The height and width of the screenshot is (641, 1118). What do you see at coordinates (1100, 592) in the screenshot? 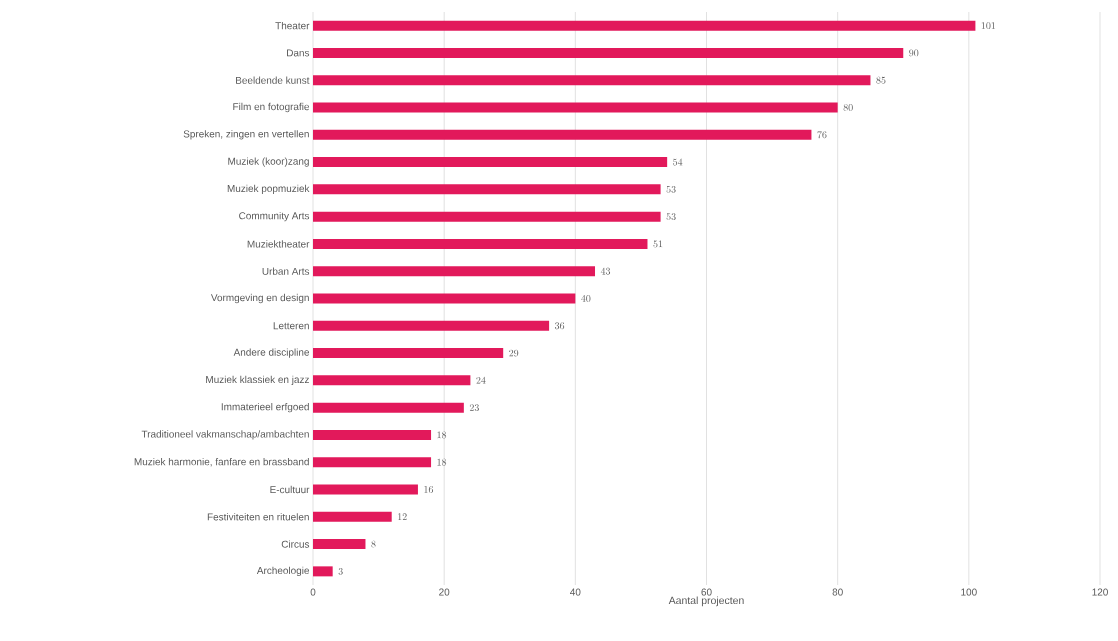
I see `x-tick-label: 120` at bounding box center [1100, 592].